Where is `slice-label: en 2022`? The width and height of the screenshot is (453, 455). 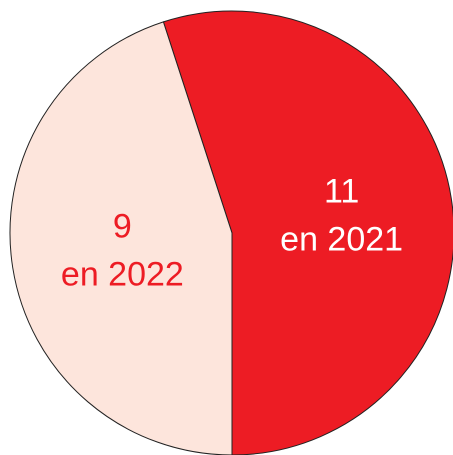
slice-label: en 2022 is located at coordinates (122, 274).